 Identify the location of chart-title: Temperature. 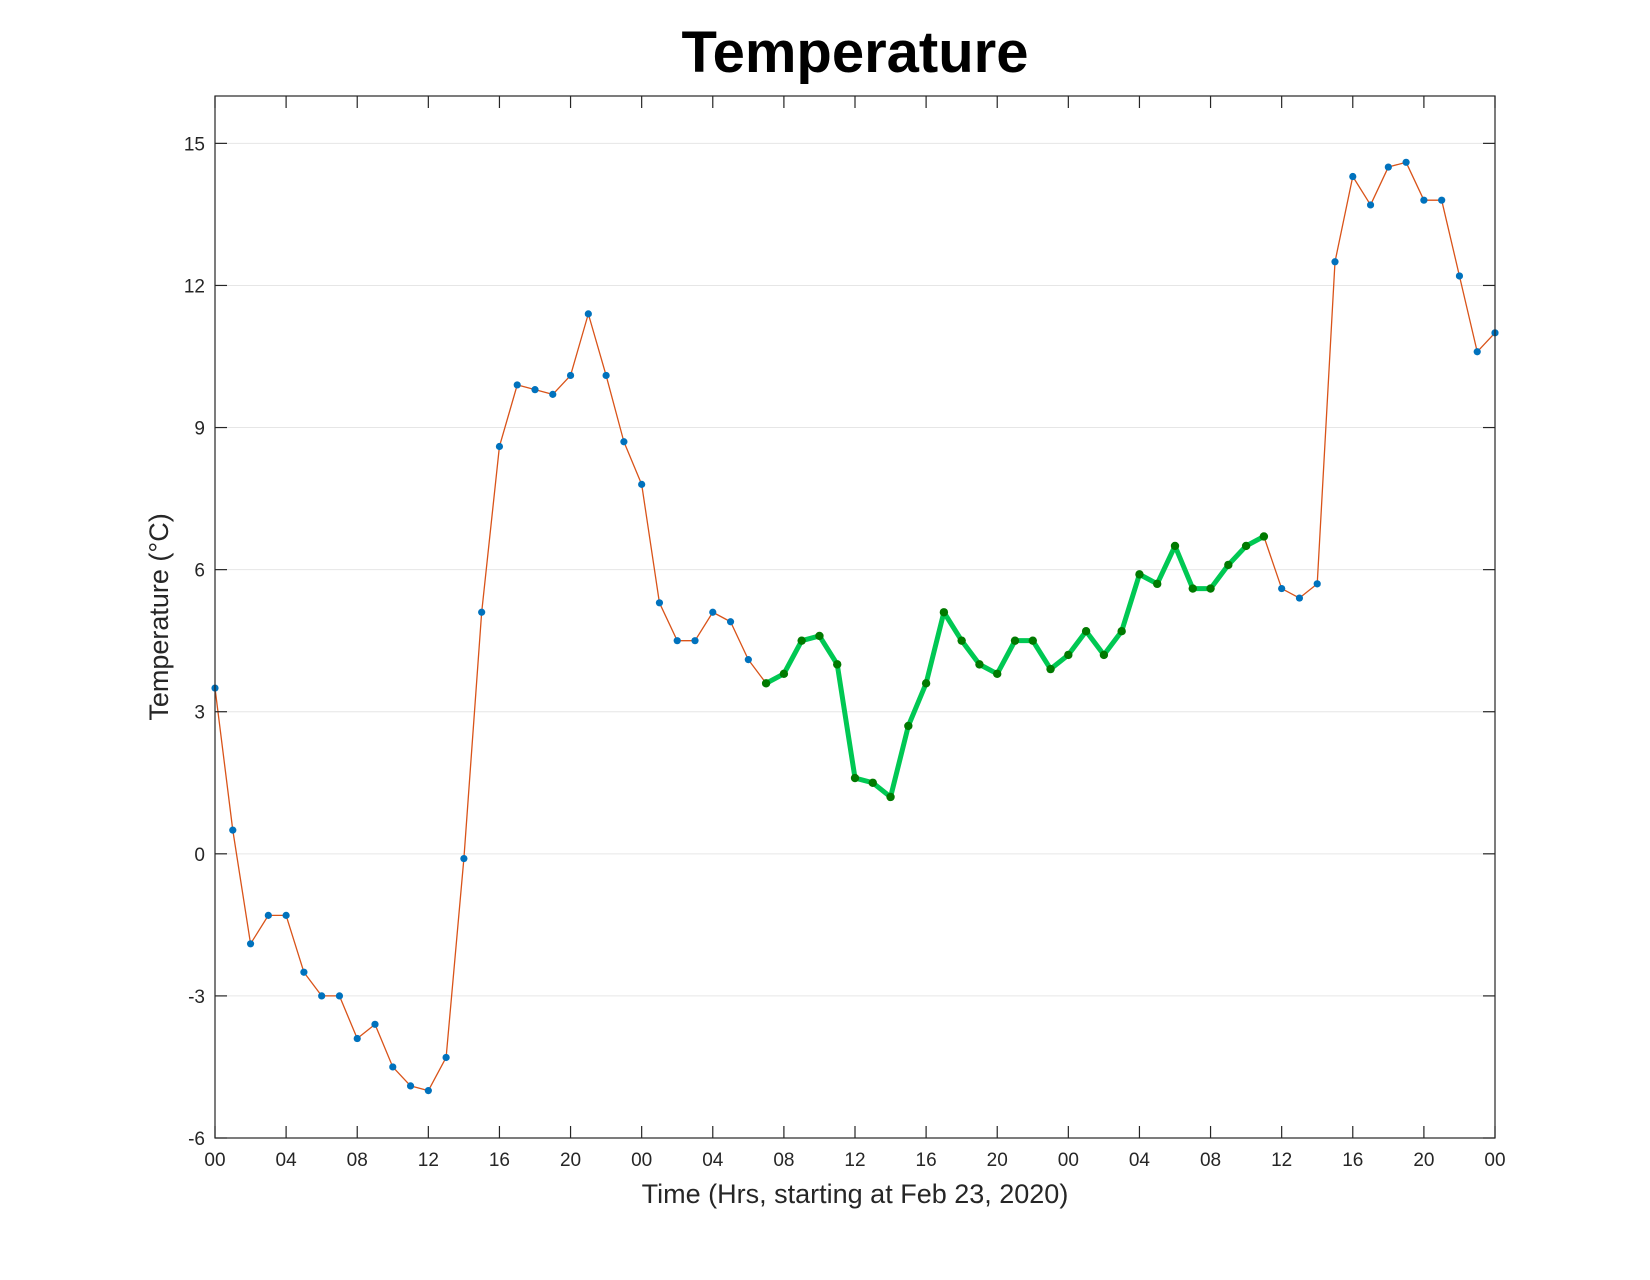
(854, 52).